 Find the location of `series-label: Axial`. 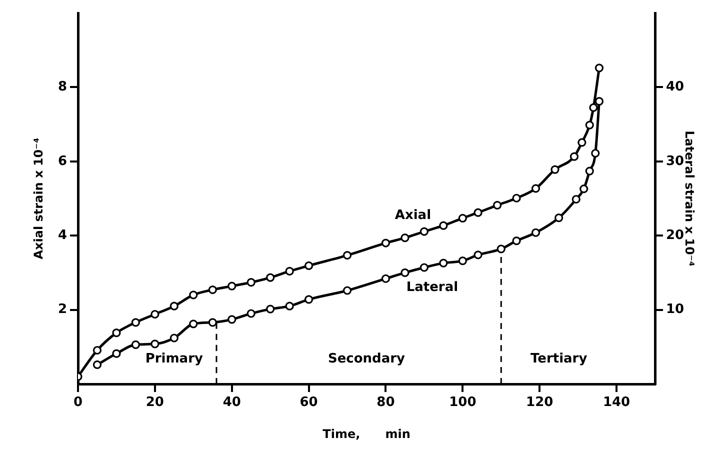

series-label: Axial is located at coordinates (413, 216).